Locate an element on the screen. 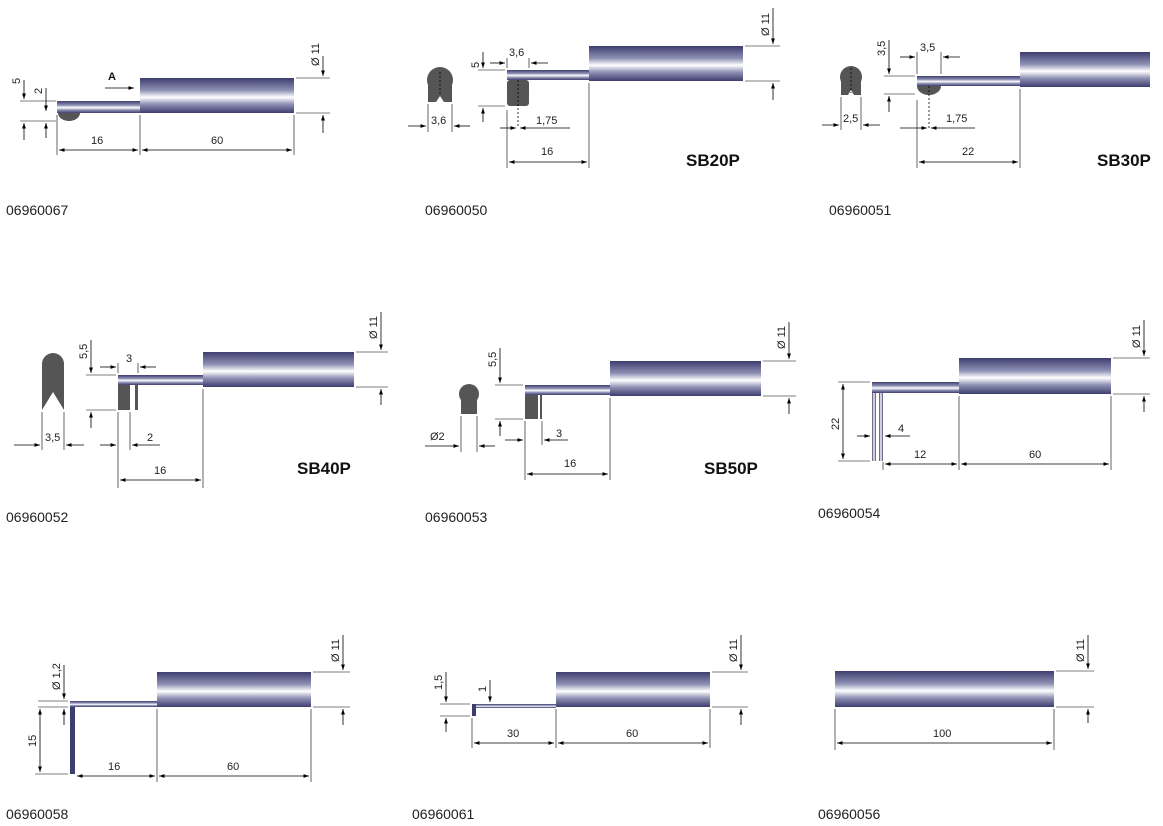  dimension-label: 5 is located at coordinates (476, 65).